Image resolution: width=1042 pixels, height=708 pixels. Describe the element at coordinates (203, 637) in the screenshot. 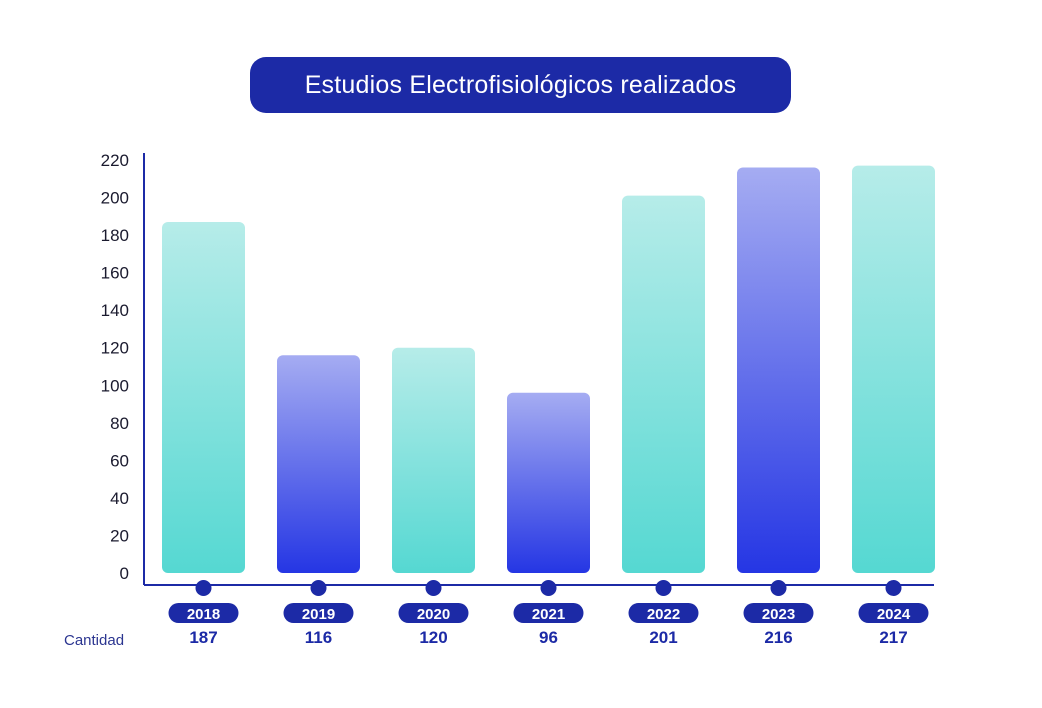

I see `value-label-2018: 187` at that location.